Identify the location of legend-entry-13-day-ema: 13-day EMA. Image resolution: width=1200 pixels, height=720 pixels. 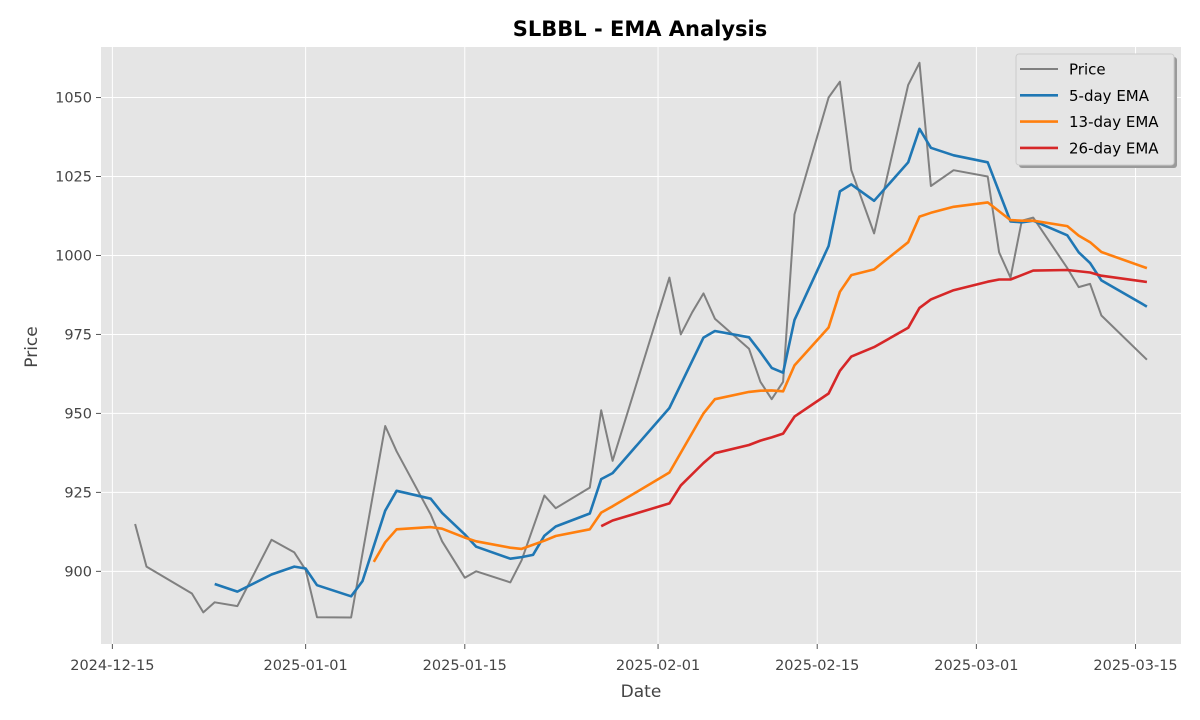
(1114, 122).